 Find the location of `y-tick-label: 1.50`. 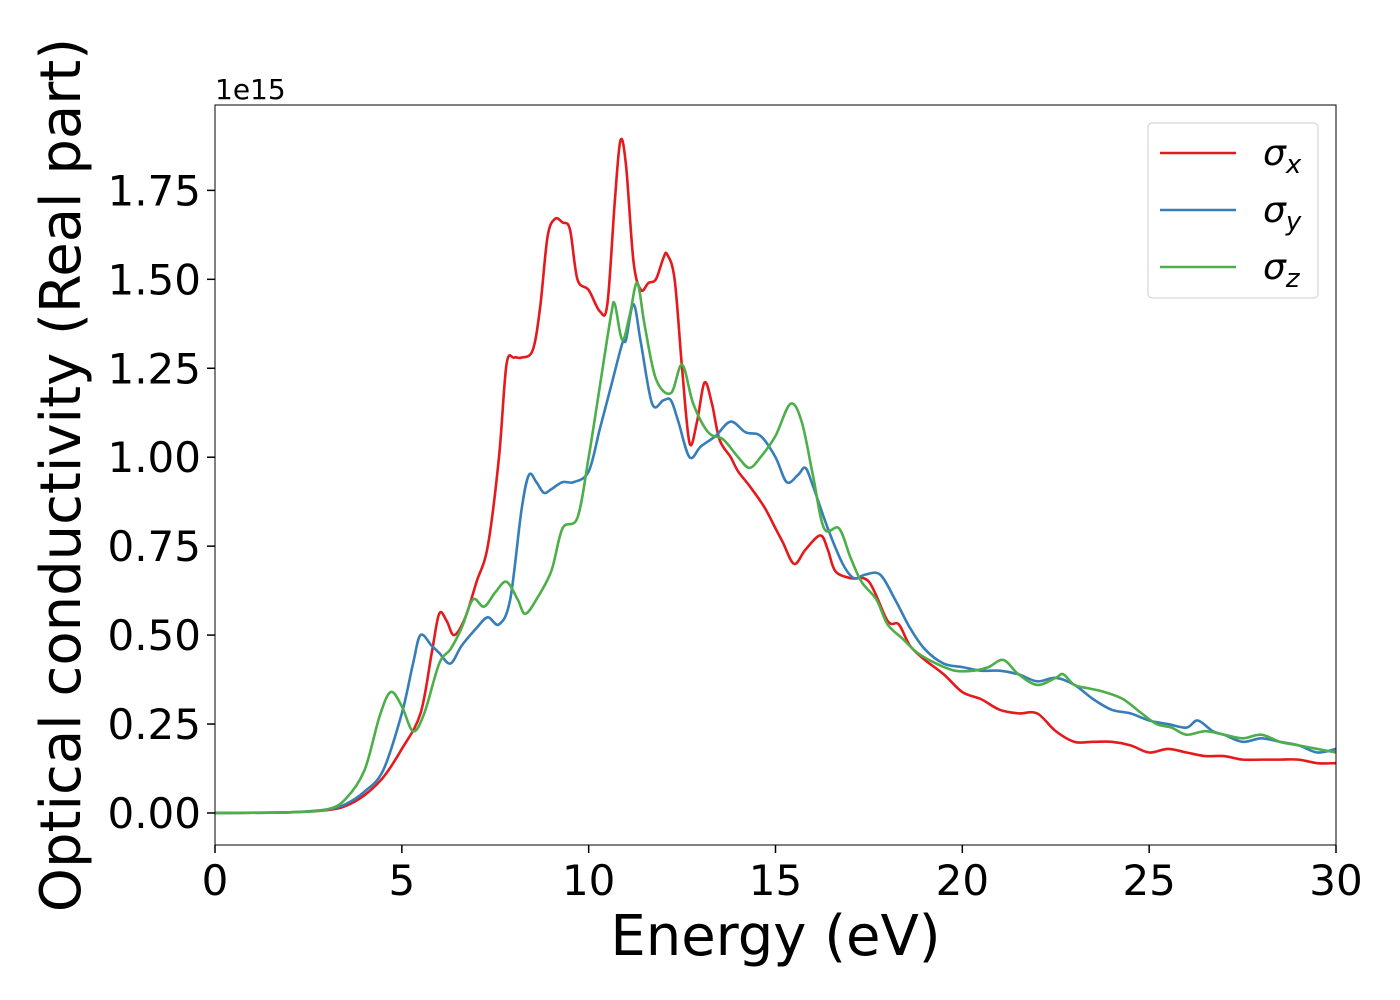

y-tick-label: 1.50 is located at coordinates (154, 279).